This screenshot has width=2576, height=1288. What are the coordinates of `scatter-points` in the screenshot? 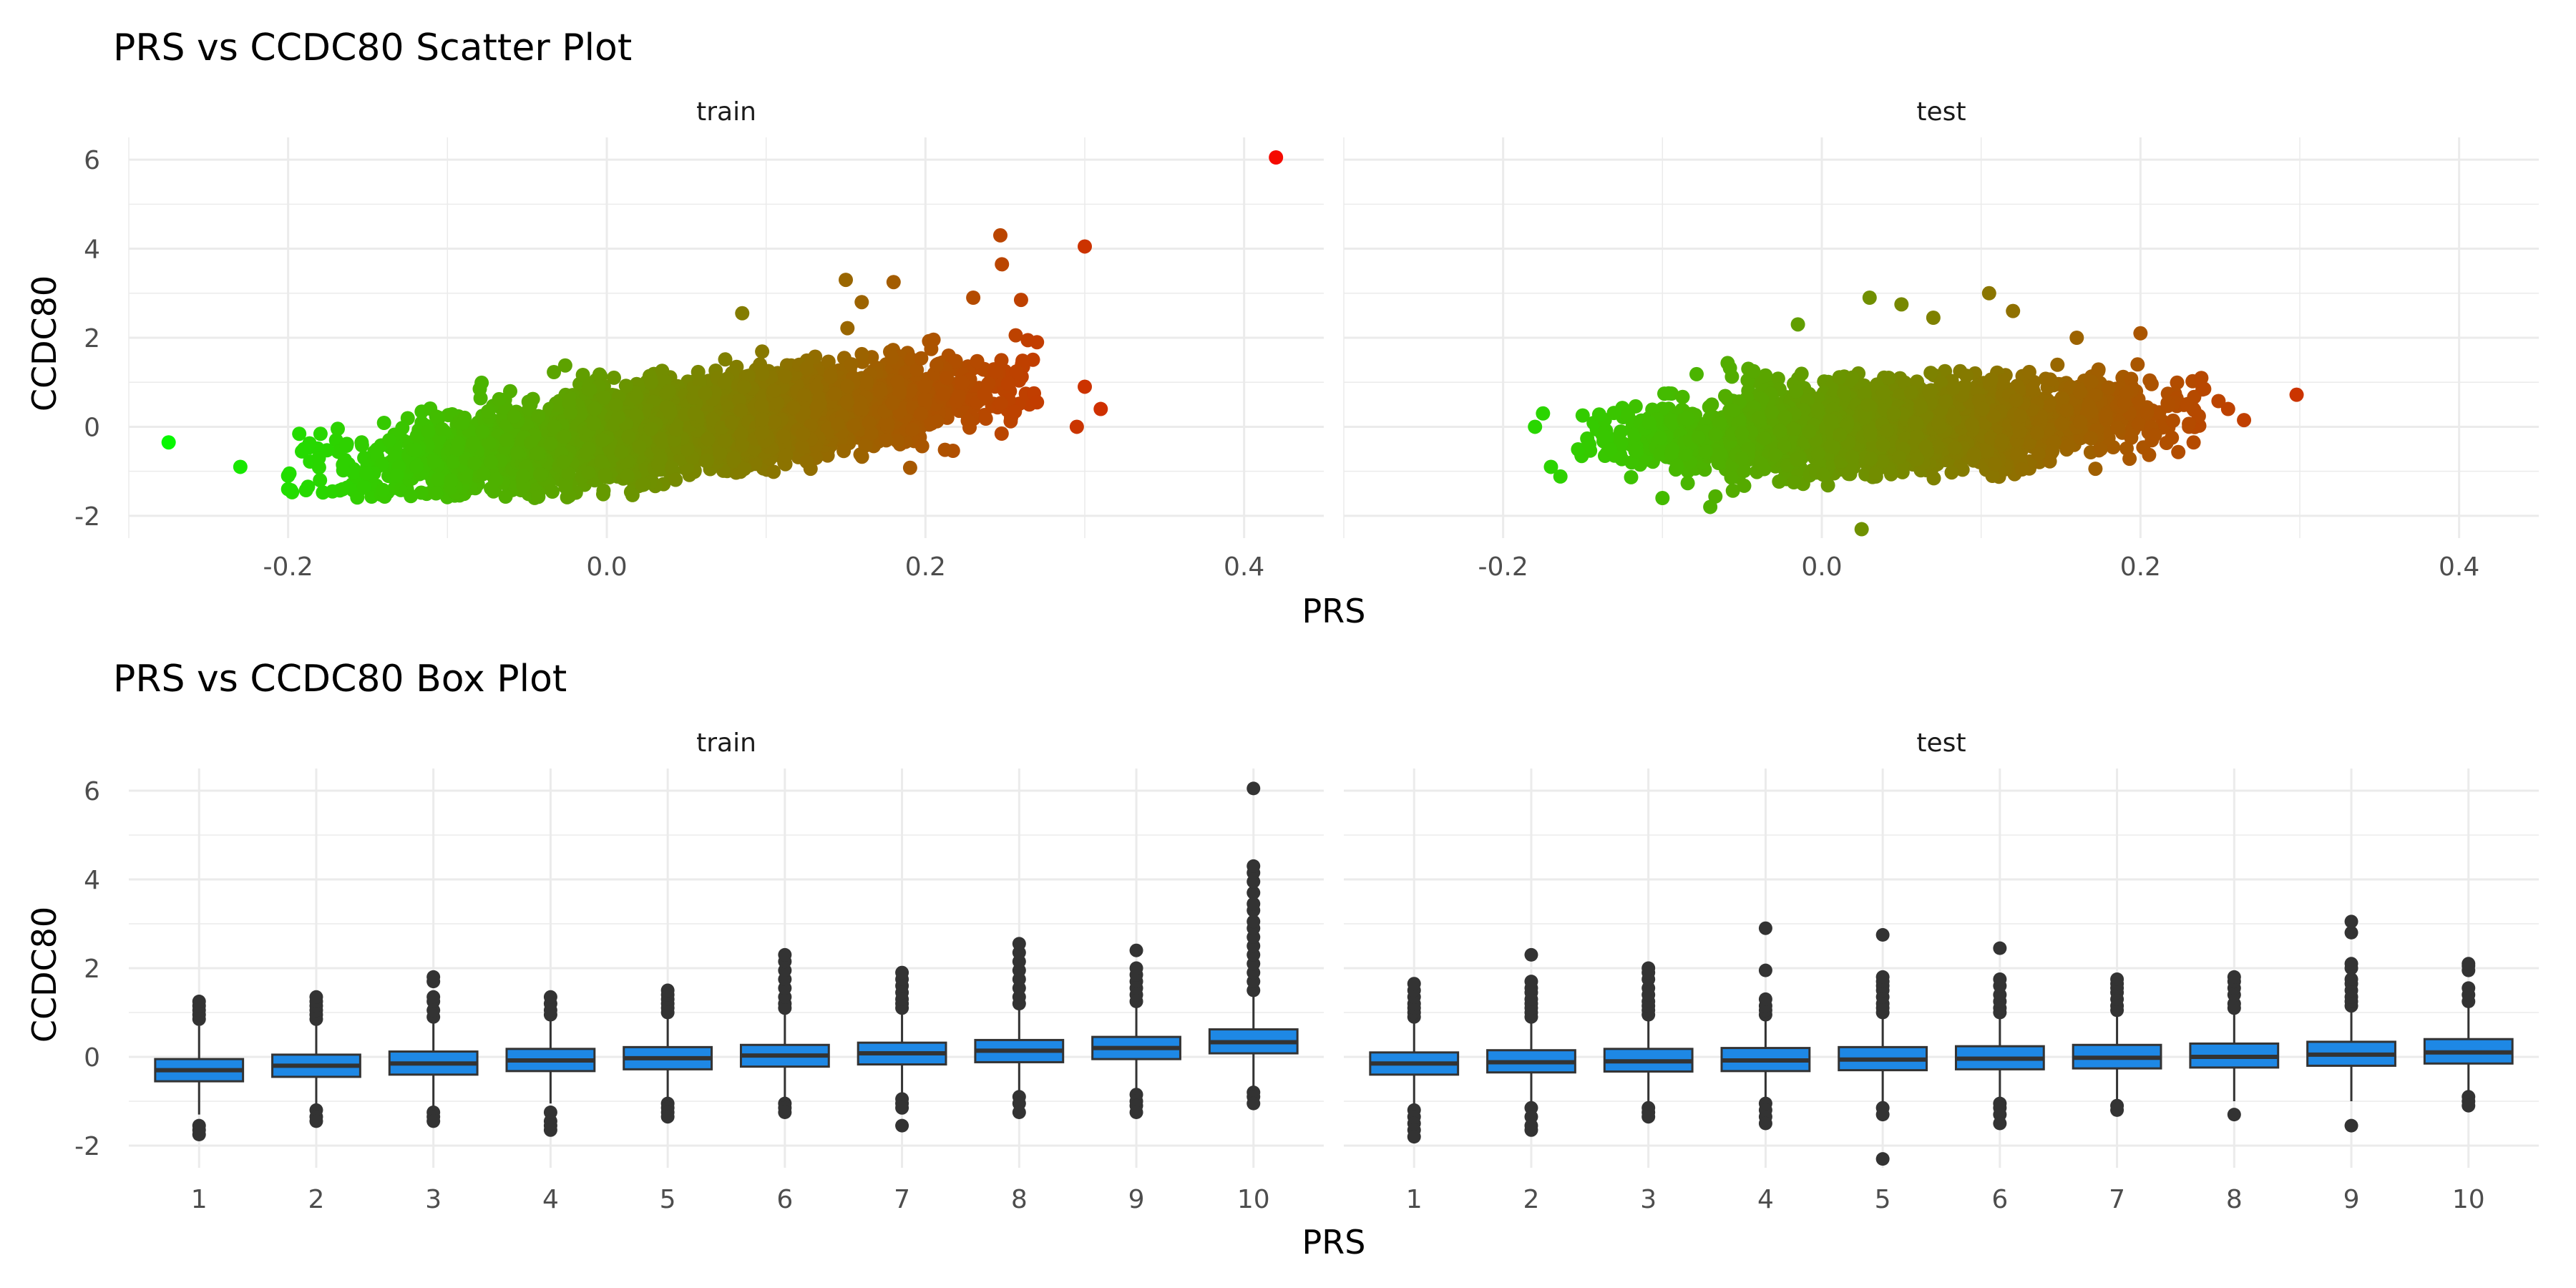 It's located at (722, 327).